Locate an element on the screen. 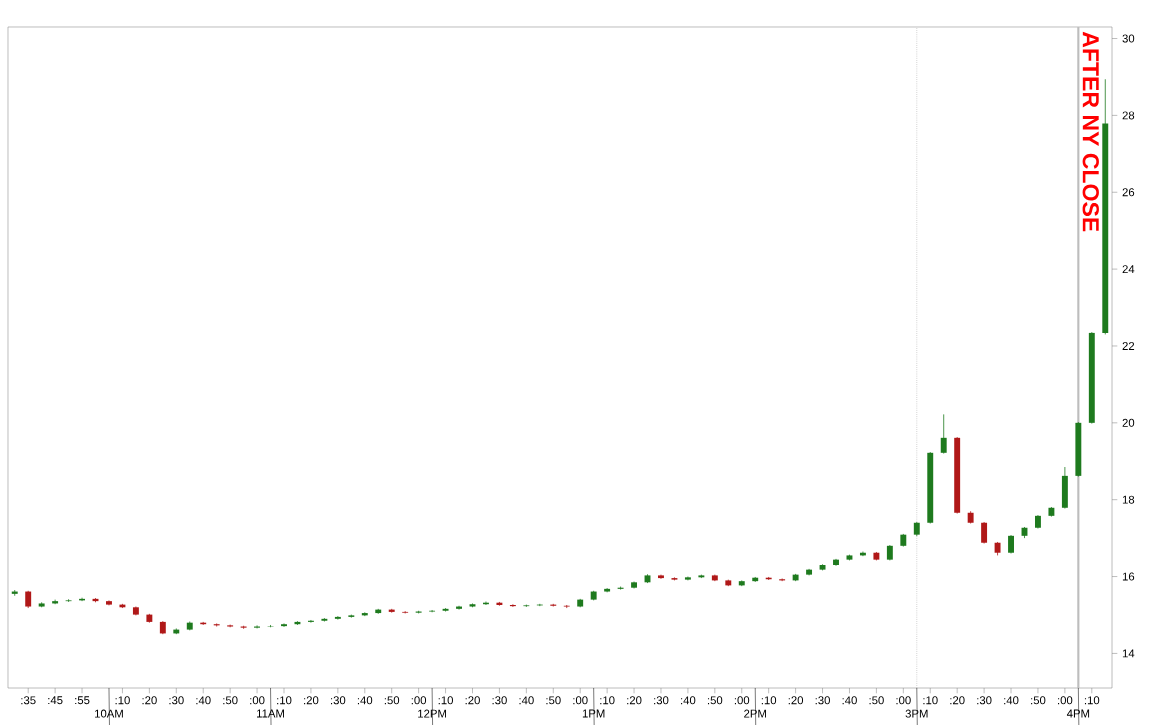 This screenshot has height=725, width=1150. y-tick-label: 16 is located at coordinates (1128, 576).